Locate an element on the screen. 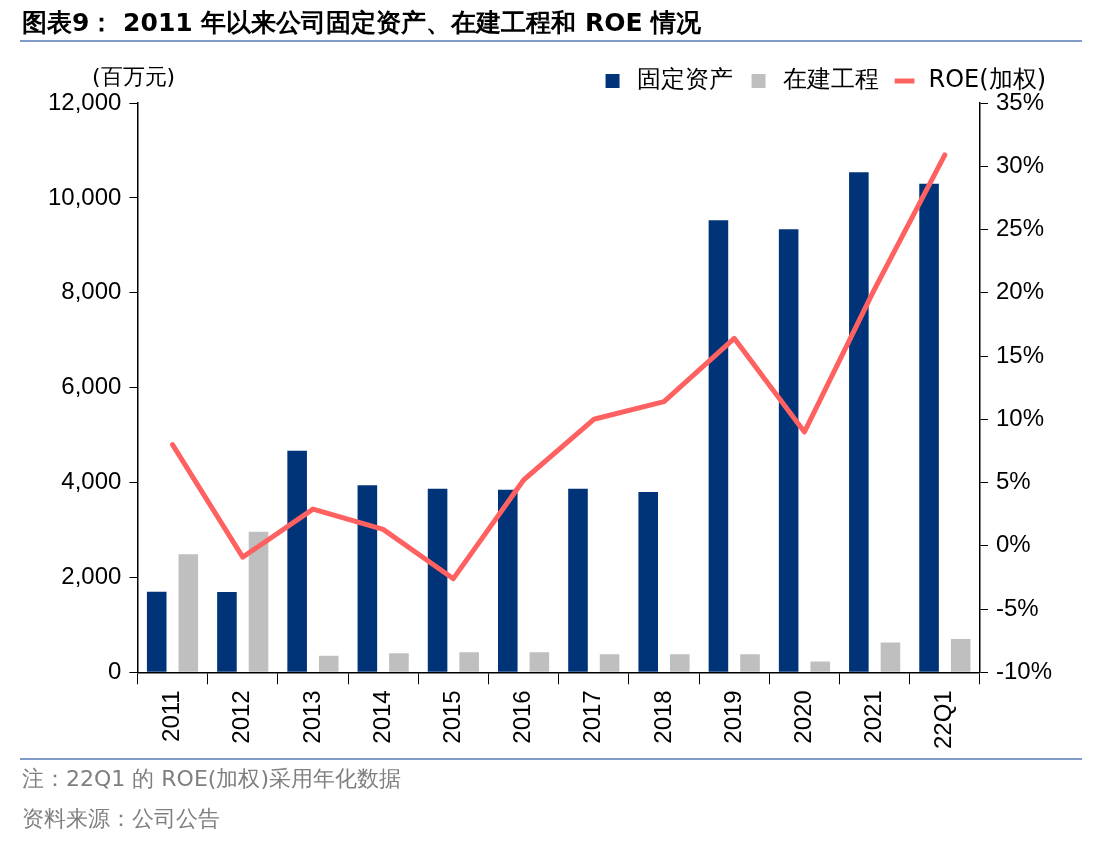 The width and height of the screenshot is (1112, 854). y2-tick-label: 0% is located at coordinates (1013, 544).